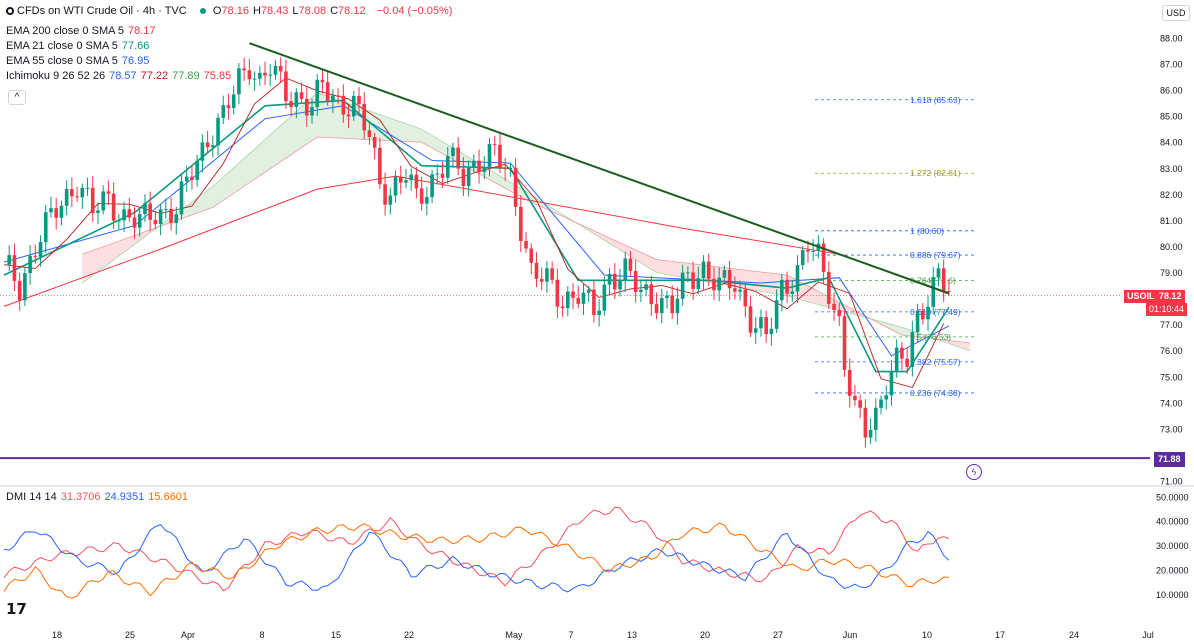 The height and width of the screenshot is (644, 1194). I want to click on time-tick-label: 27, so click(778, 635).